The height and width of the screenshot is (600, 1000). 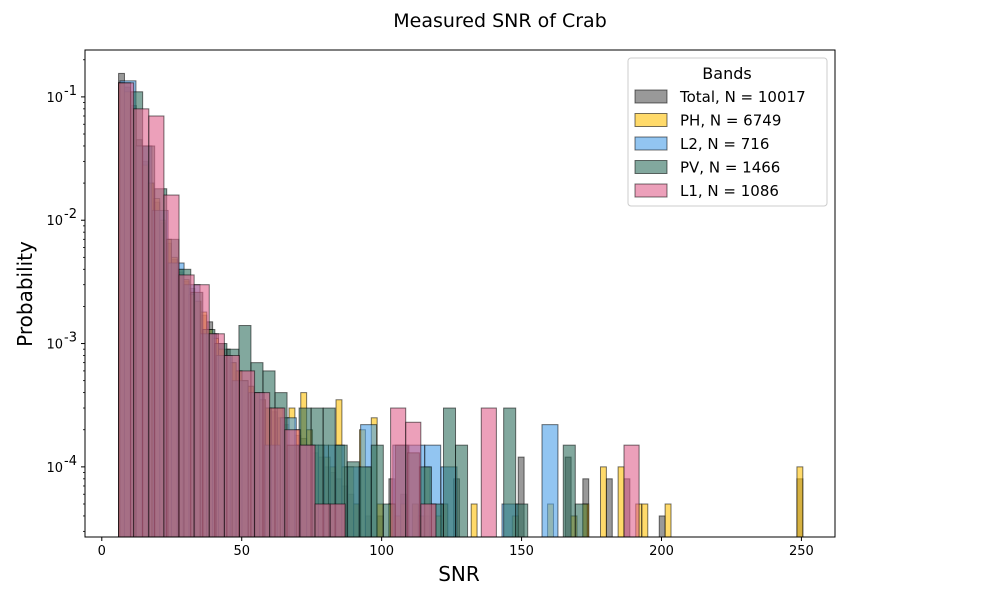 I want to click on legend-entry: L1, N = 1086, so click(x=706, y=191).